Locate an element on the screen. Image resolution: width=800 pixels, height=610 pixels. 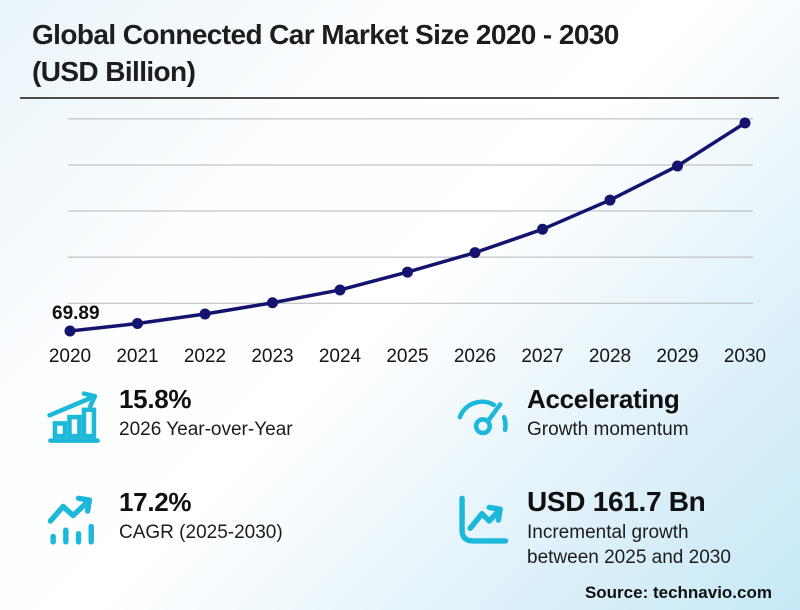
stat-growth-momentum: Accelerating Growth momentum is located at coordinates (614, 415).